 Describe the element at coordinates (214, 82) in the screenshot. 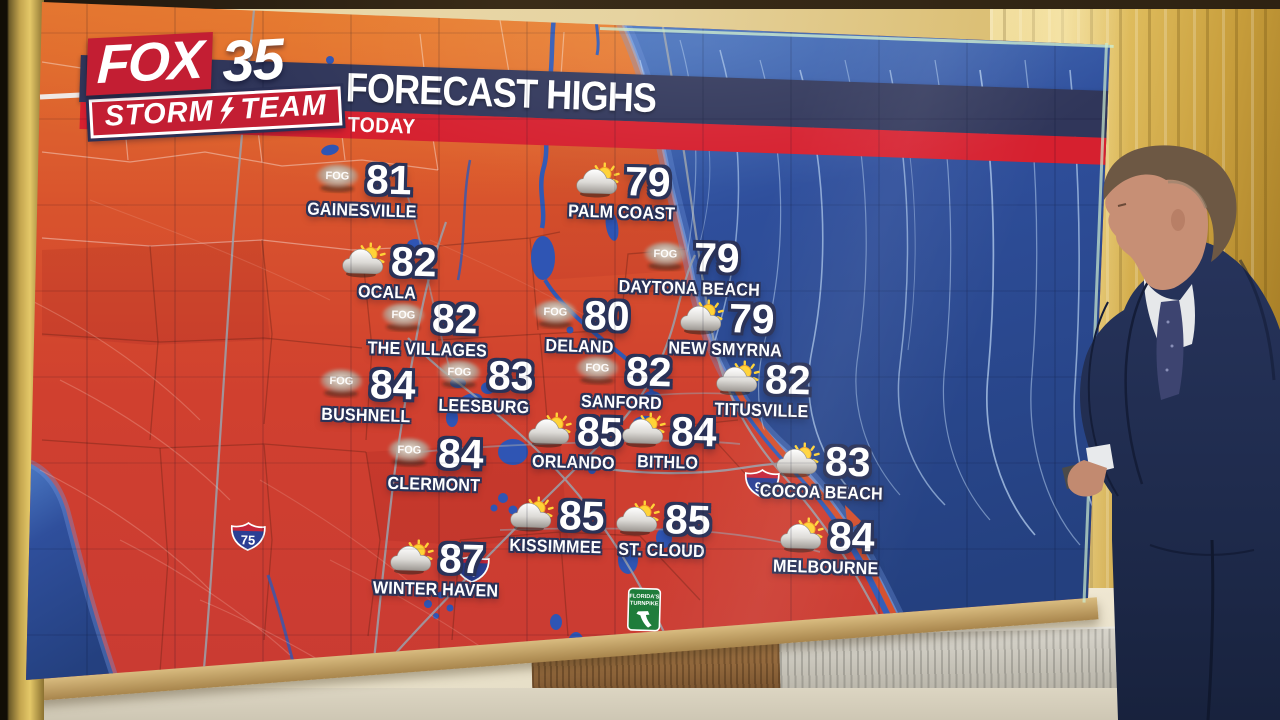

I see `station-logo: FOX 35 STORM TEAM` at that location.